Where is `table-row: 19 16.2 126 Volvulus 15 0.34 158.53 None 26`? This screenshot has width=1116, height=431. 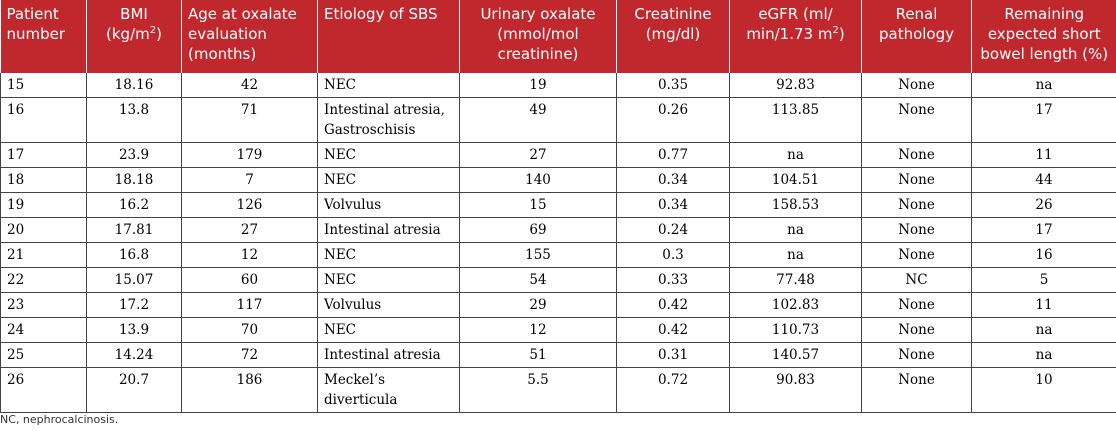
table-row: 19 16.2 126 Volvulus 15 0.34 158.53 None 26 is located at coordinates (558, 205).